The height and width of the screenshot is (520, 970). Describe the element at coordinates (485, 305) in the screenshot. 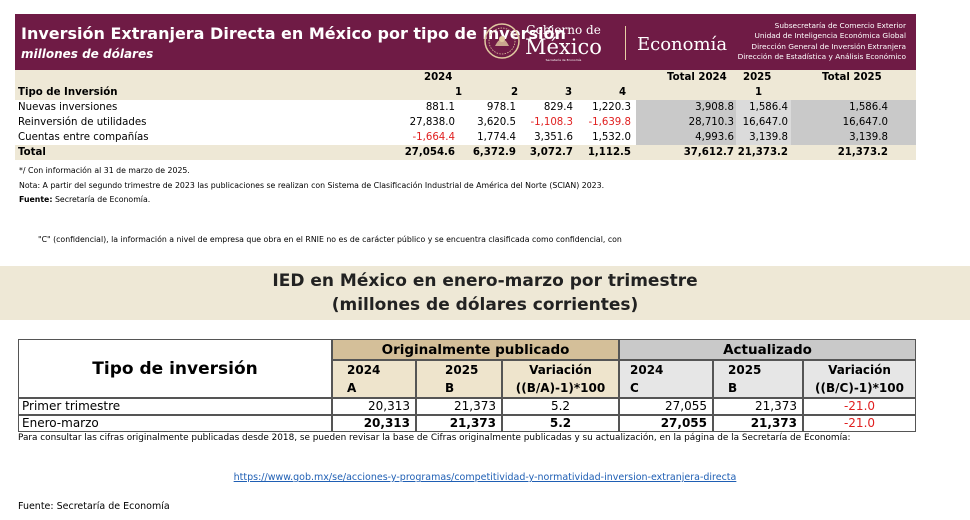

I see `section-subtitle: (millones de dólares corrientes)` at that location.